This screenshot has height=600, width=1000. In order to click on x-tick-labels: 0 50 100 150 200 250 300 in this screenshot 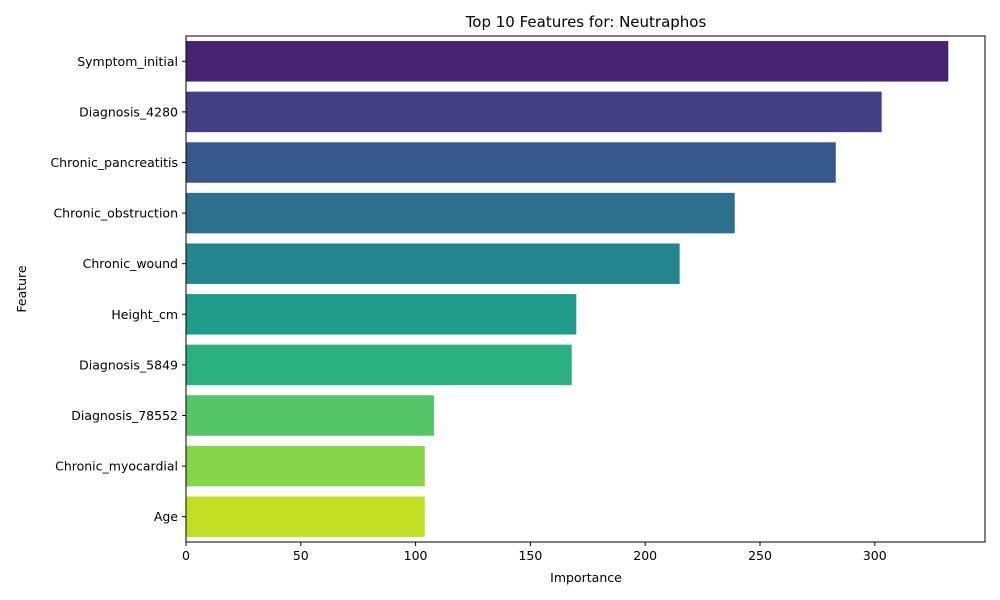, I will do `click(534, 552)`.